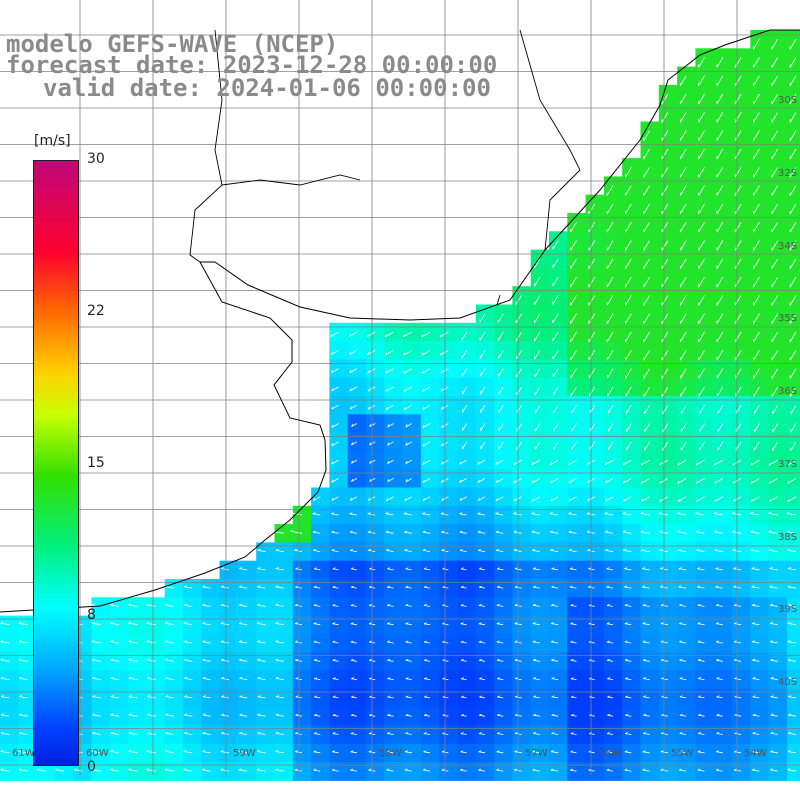 The width and height of the screenshot is (800, 800). I want to click on lon-label: 58W, so click(390, 753).